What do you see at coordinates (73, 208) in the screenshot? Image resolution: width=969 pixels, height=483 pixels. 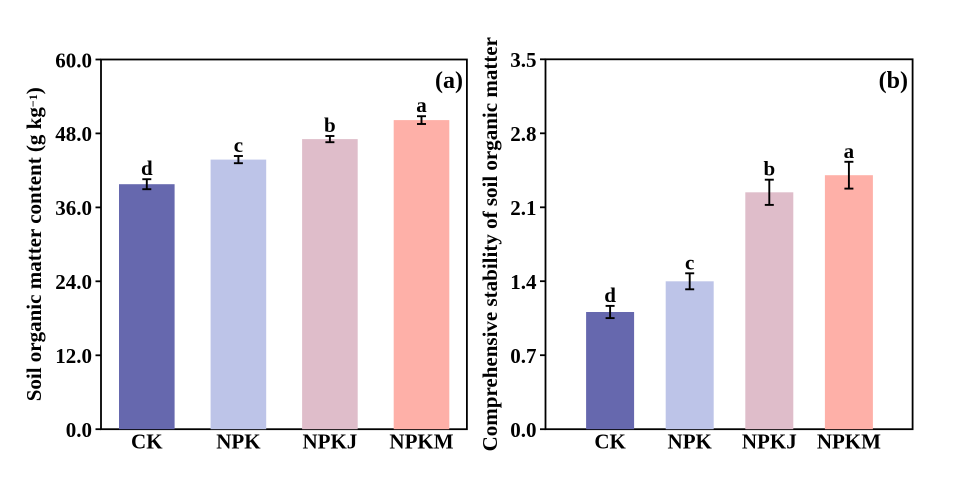 I see `svg-text: 36.0` at bounding box center [73, 208].